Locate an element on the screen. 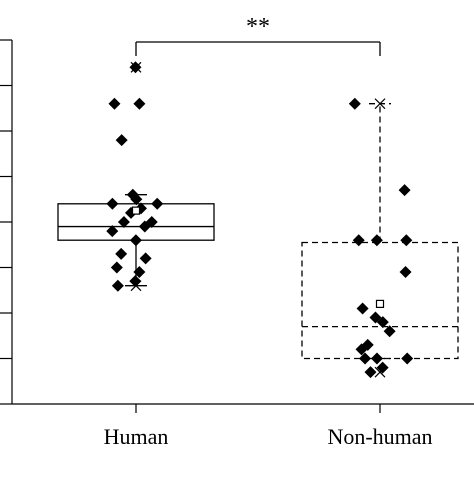  significance-label: ** is located at coordinates (258, 27).